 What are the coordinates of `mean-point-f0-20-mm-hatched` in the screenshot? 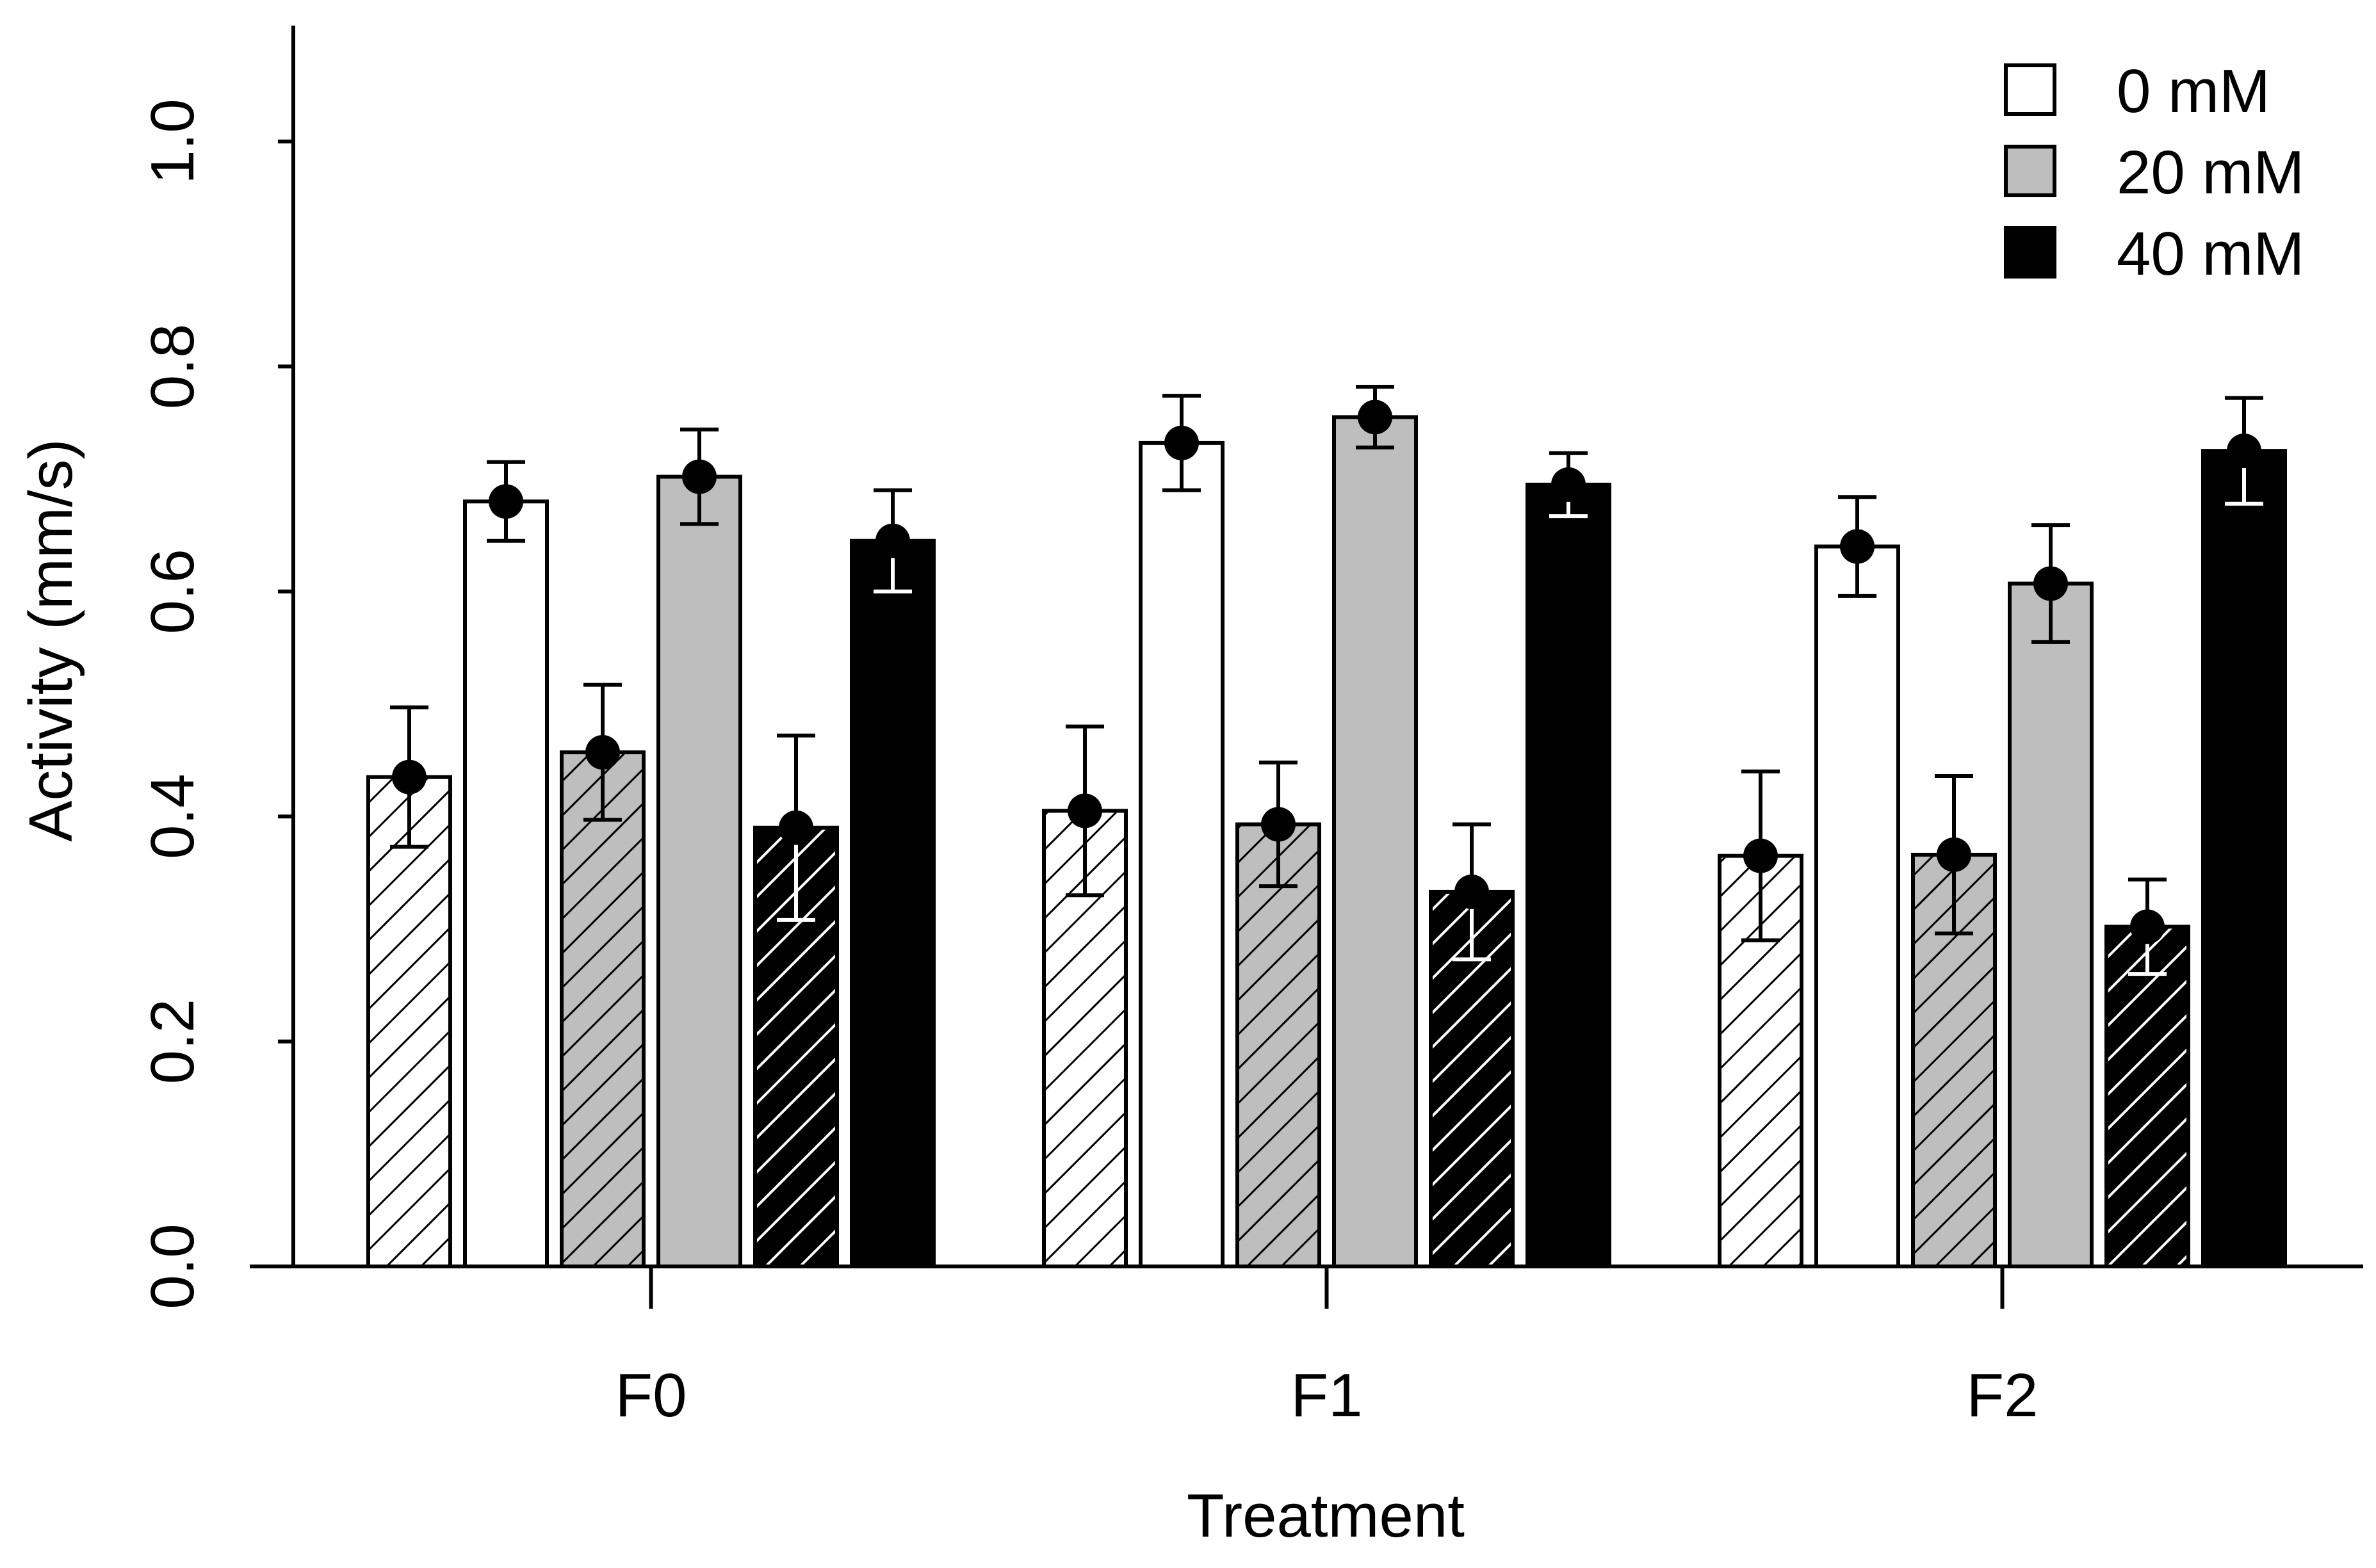 It's located at (602, 752).